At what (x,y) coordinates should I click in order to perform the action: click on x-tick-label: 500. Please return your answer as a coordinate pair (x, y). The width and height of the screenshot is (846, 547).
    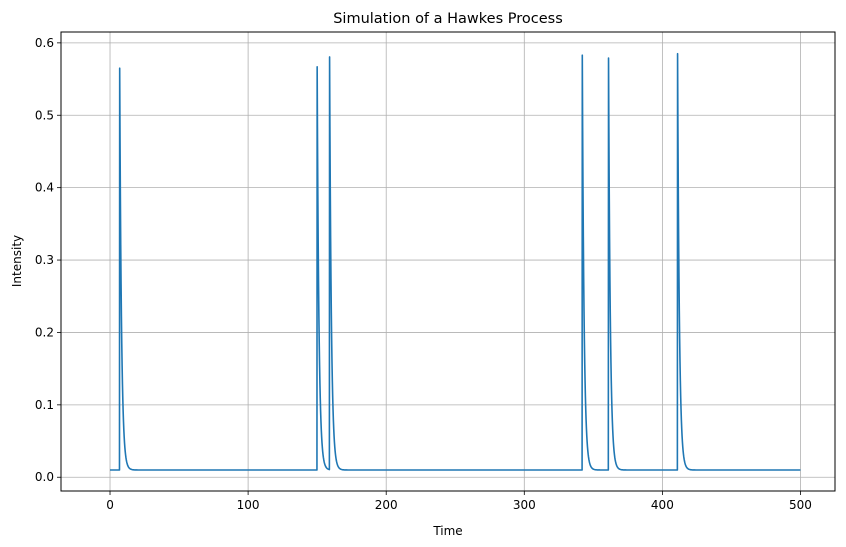
    Looking at the image, I should click on (800, 505).